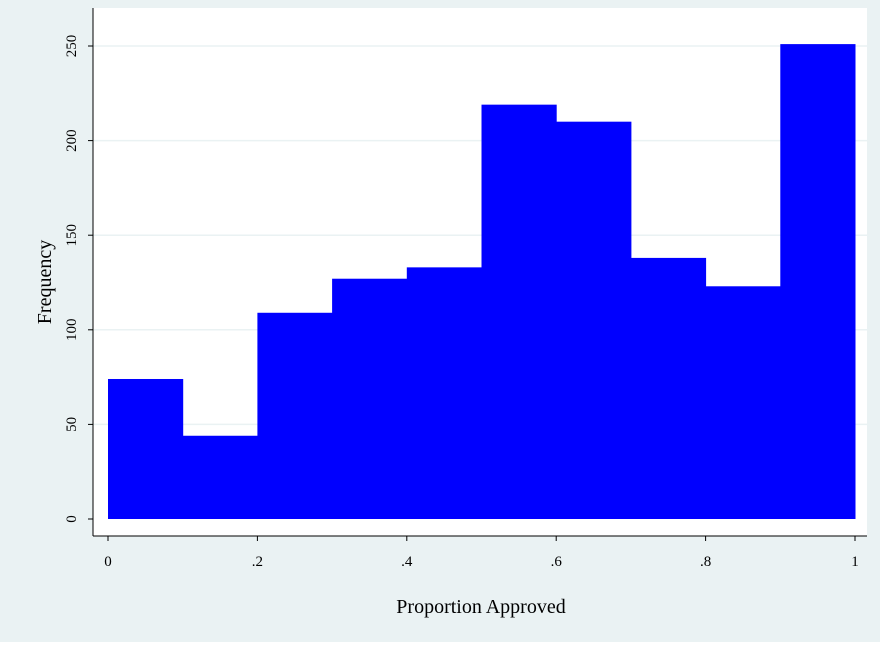  What do you see at coordinates (72, 330) in the screenshot?
I see `y-tick-label: 100` at bounding box center [72, 330].